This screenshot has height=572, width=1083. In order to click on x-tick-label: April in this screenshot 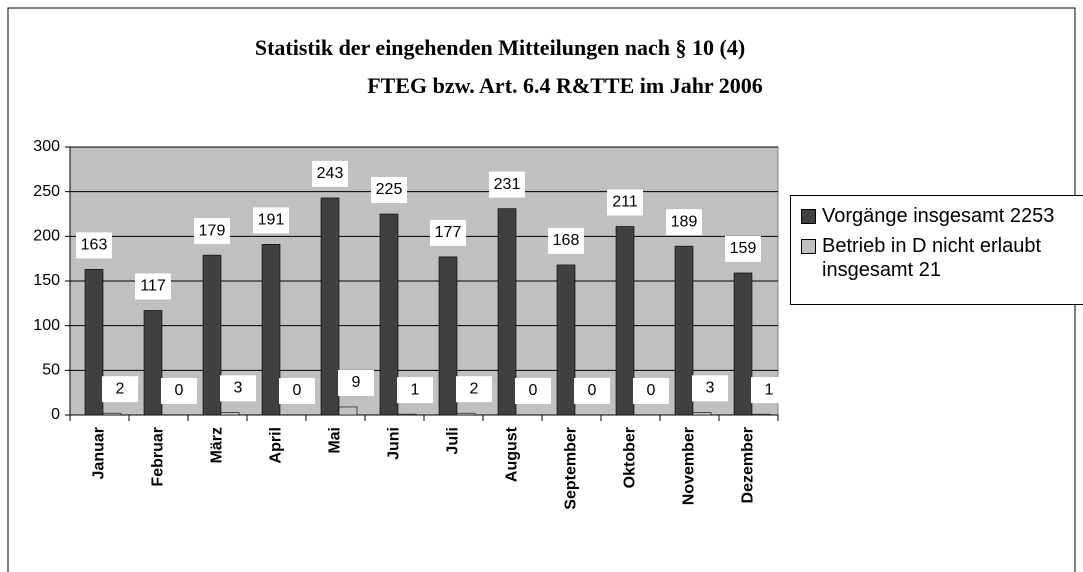, I will do `click(276, 445)`.